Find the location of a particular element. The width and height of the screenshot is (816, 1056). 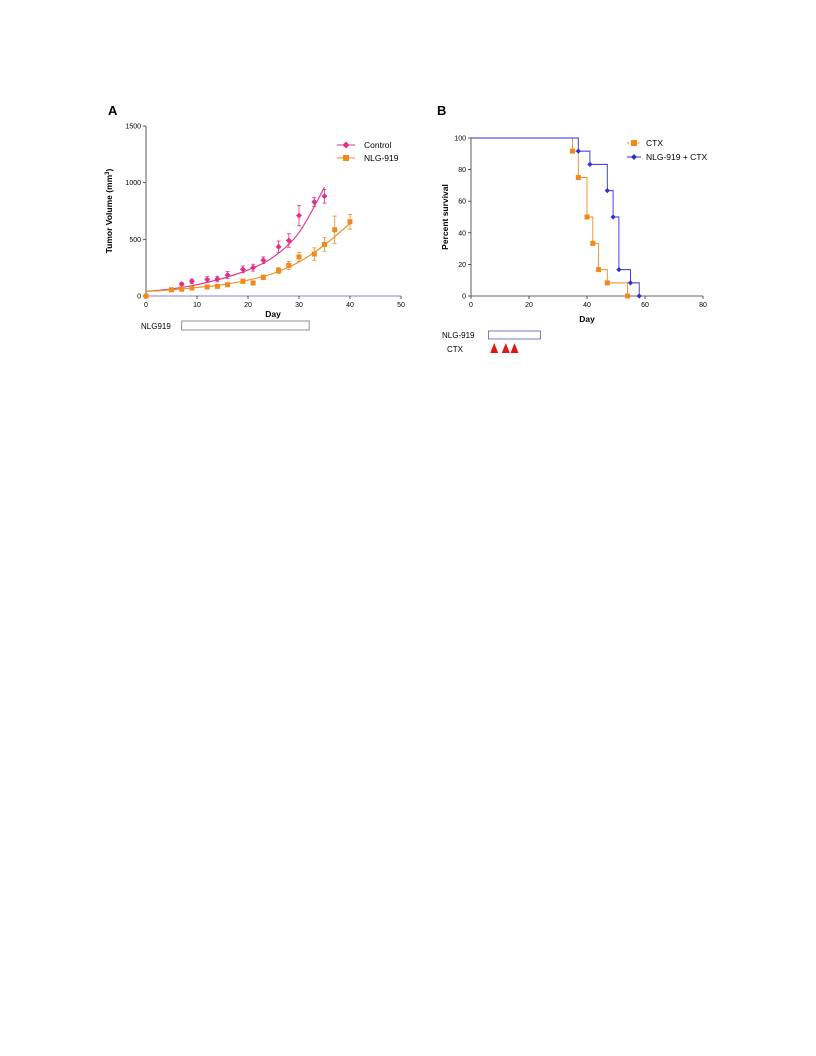

fit-curve-control is located at coordinates (235, 239).